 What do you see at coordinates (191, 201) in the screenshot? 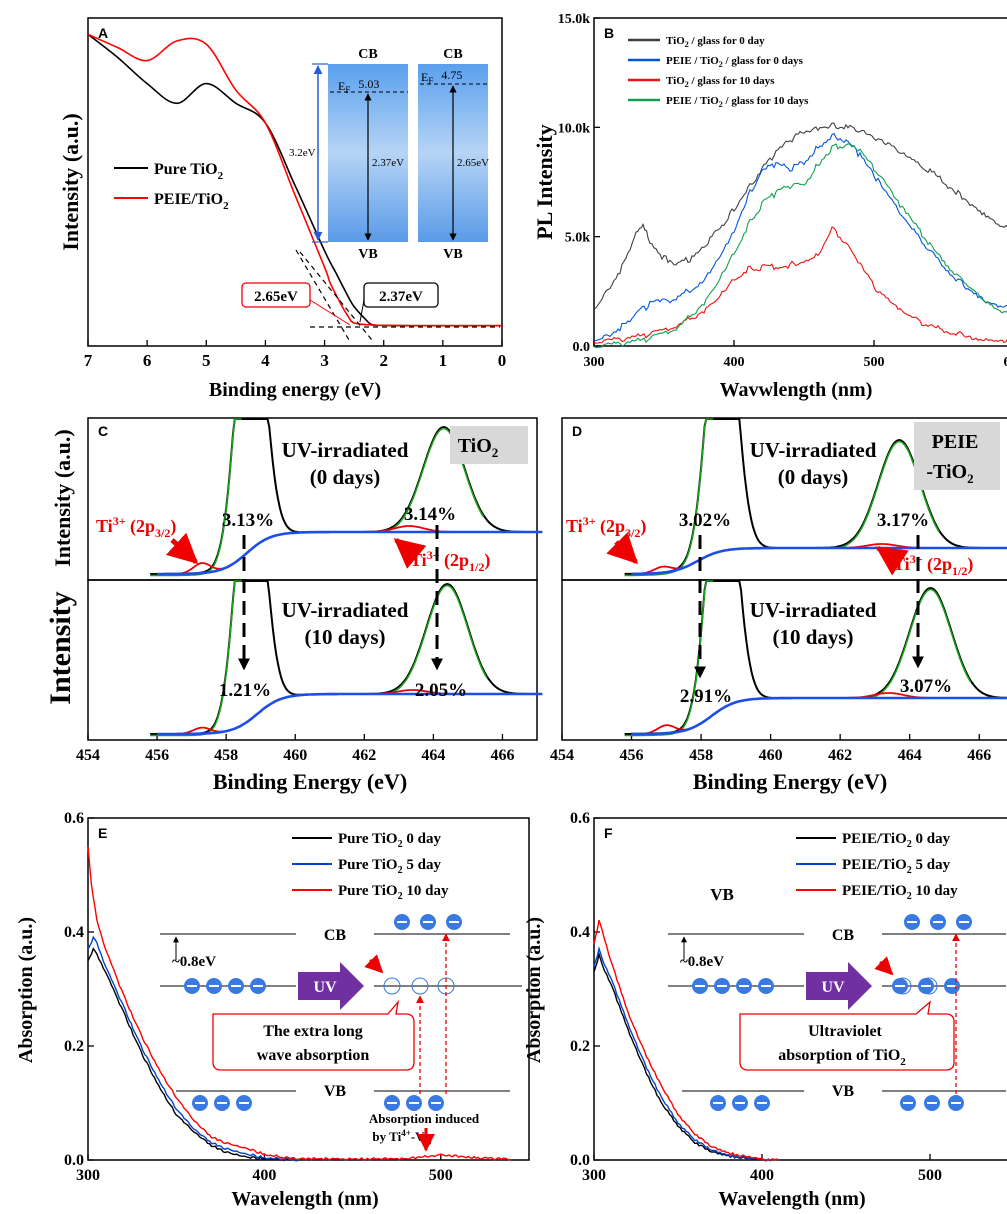
I see `legend-label-peie: PEIE/TiO2` at bounding box center [191, 201].